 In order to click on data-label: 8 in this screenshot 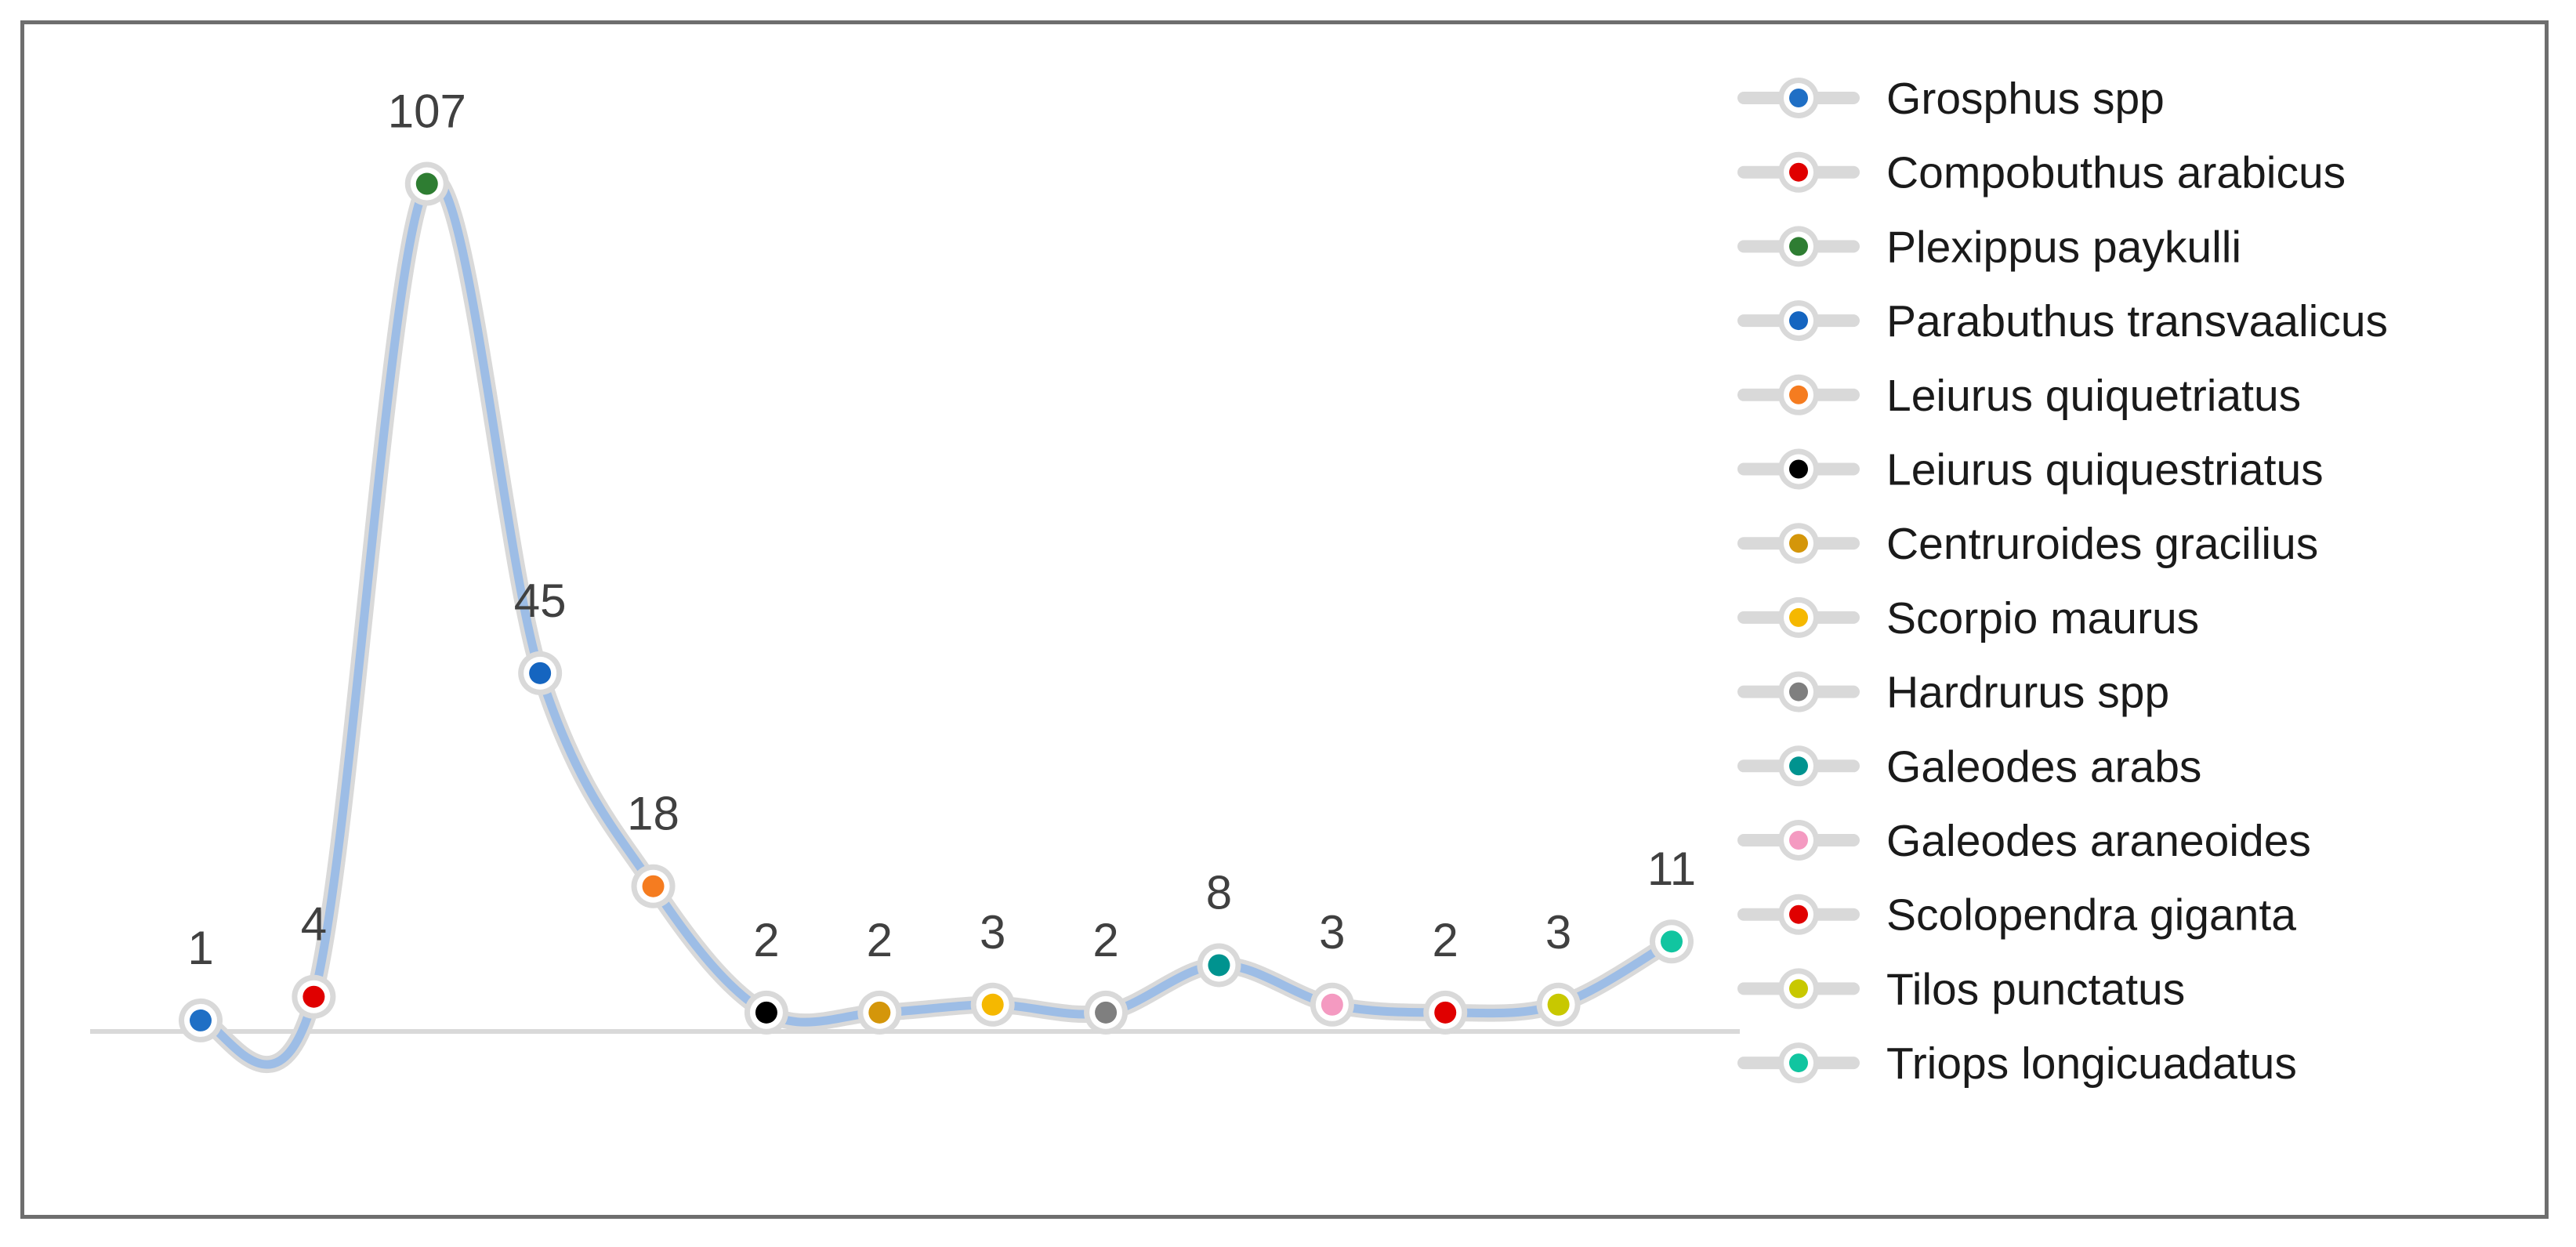, I will do `click(1219, 892)`.